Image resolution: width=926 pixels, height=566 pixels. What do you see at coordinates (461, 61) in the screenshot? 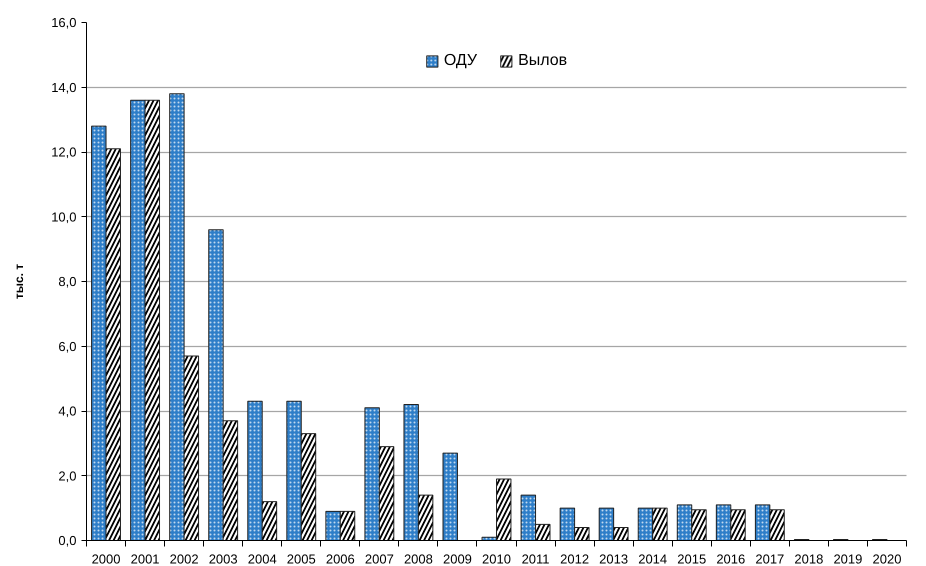
I see `legend-label: ОДУ` at bounding box center [461, 61].